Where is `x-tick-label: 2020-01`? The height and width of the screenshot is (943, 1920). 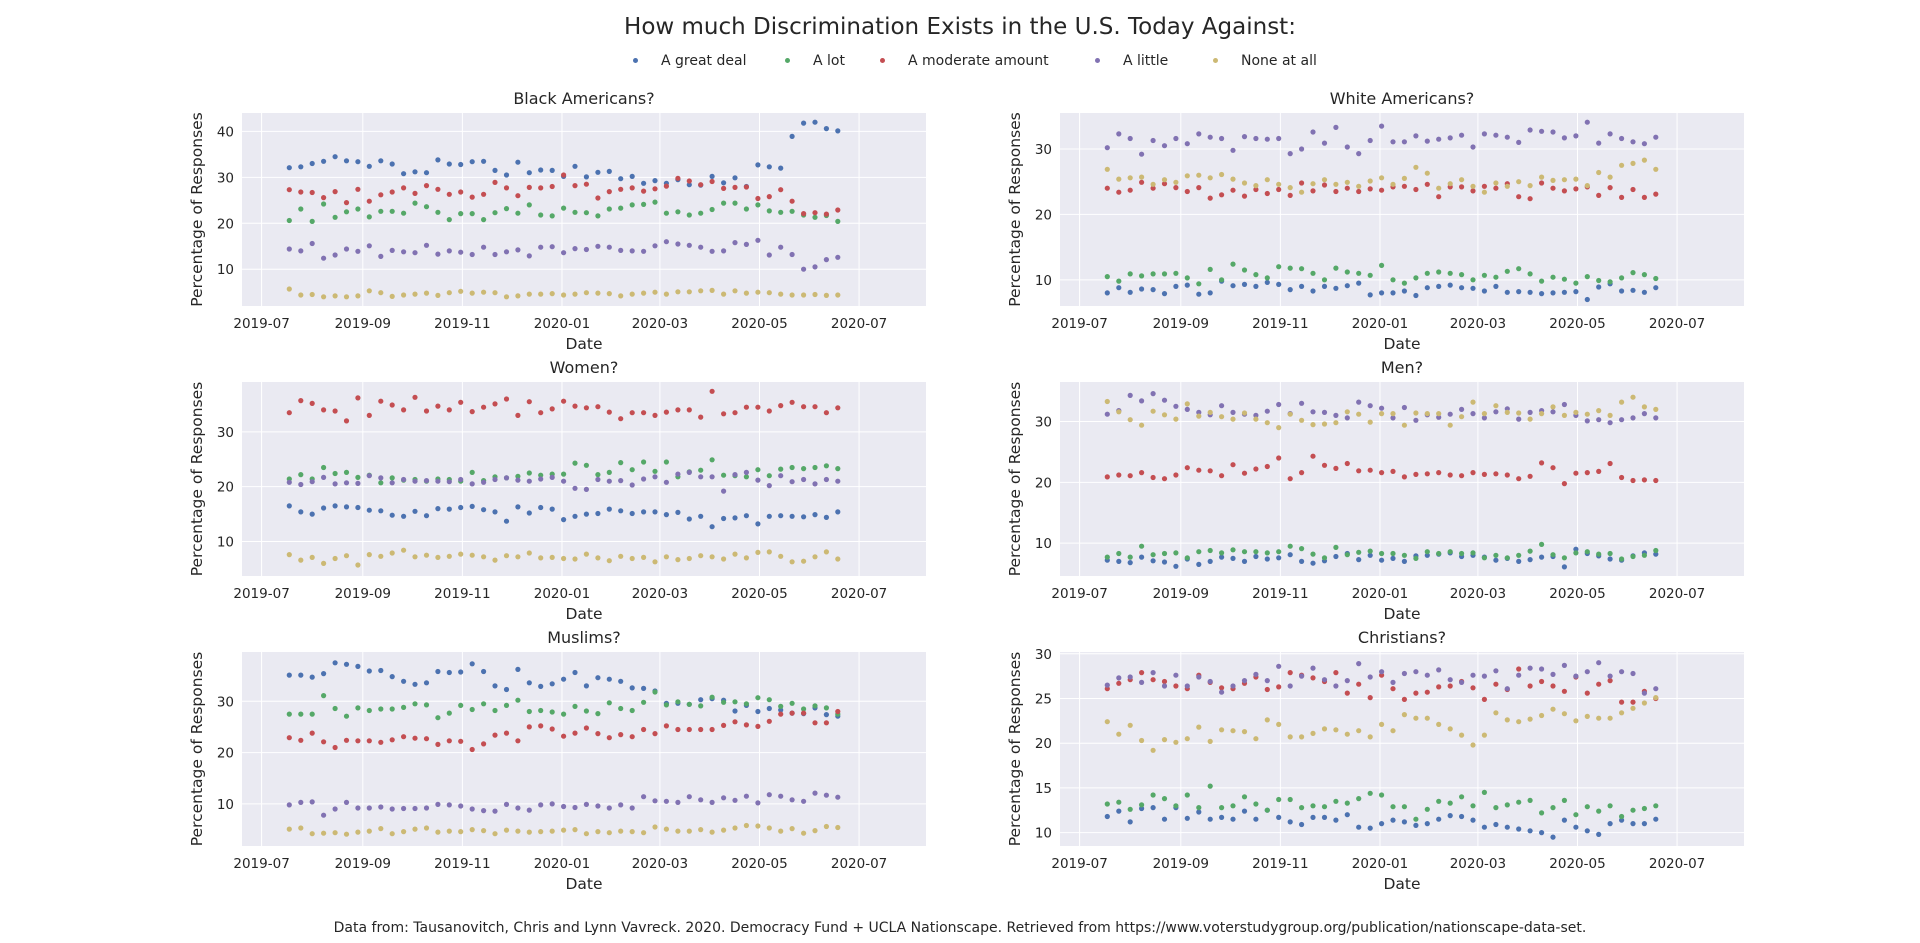
x-tick-label: 2020-01 is located at coordinates (562, 324).